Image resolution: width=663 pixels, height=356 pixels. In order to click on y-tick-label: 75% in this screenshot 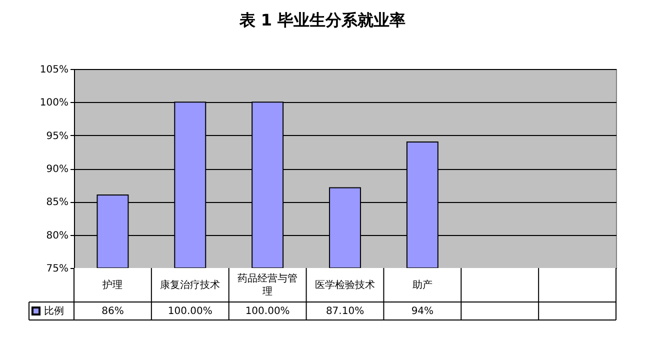, I will do `click(57, 269)`.